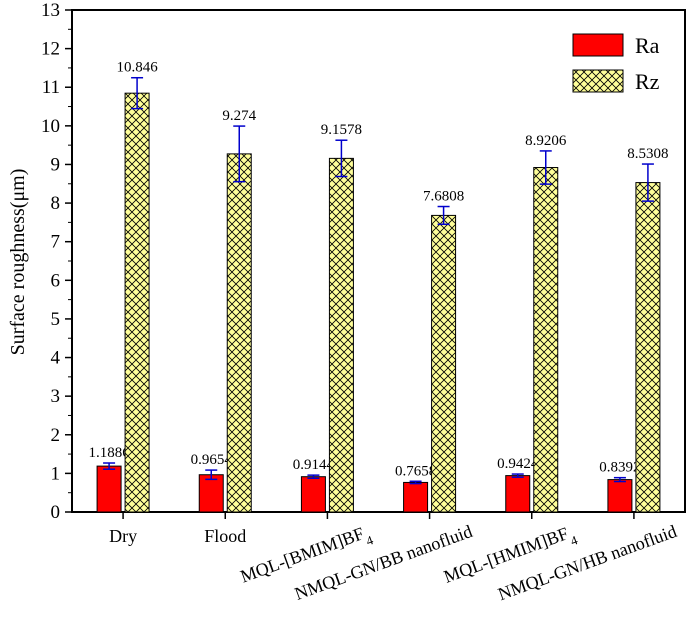 Image resolution: width=700 pixels, height=622 pixels. Describe the element at coordinates (619, 468) in the screenshot. I see `data-label-ra: 0.8392` at that location.